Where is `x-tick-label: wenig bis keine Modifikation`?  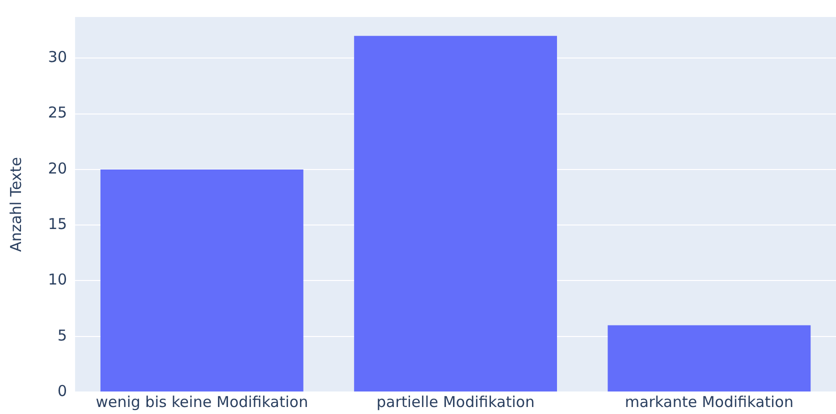 x-tick-label: wenig bis keine Modifikation is located at coordinates (202, 401).